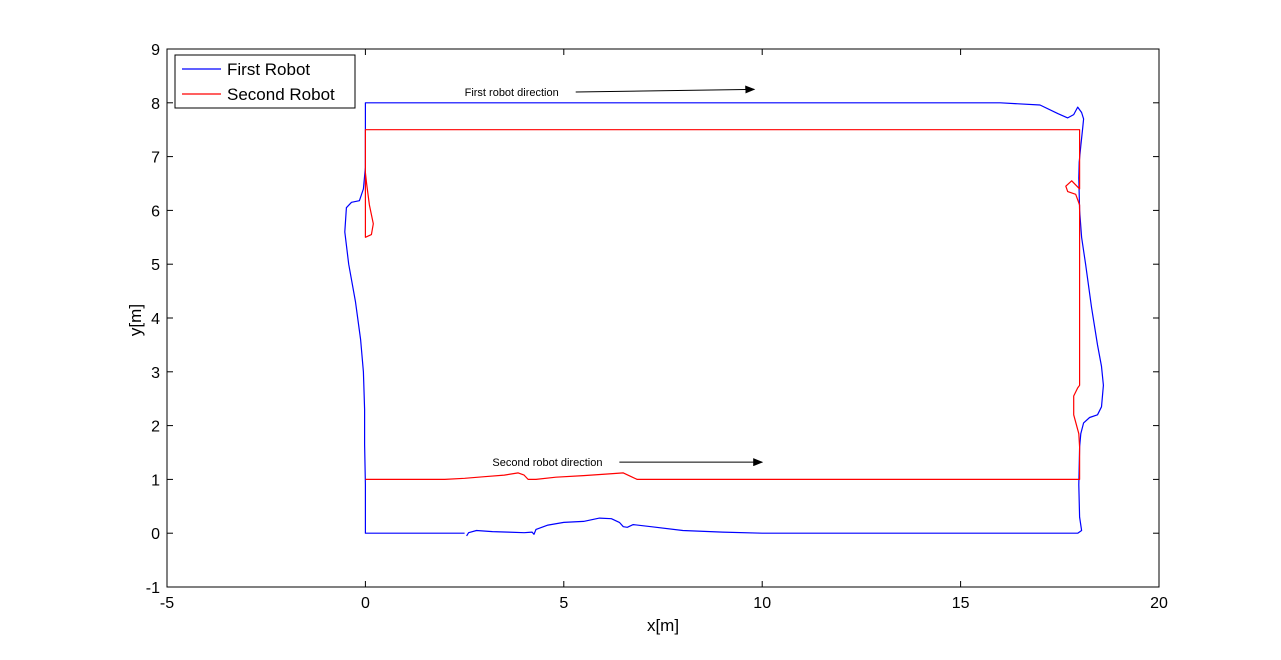  I want to click on y-tick-label: 7, so click(155, 158).